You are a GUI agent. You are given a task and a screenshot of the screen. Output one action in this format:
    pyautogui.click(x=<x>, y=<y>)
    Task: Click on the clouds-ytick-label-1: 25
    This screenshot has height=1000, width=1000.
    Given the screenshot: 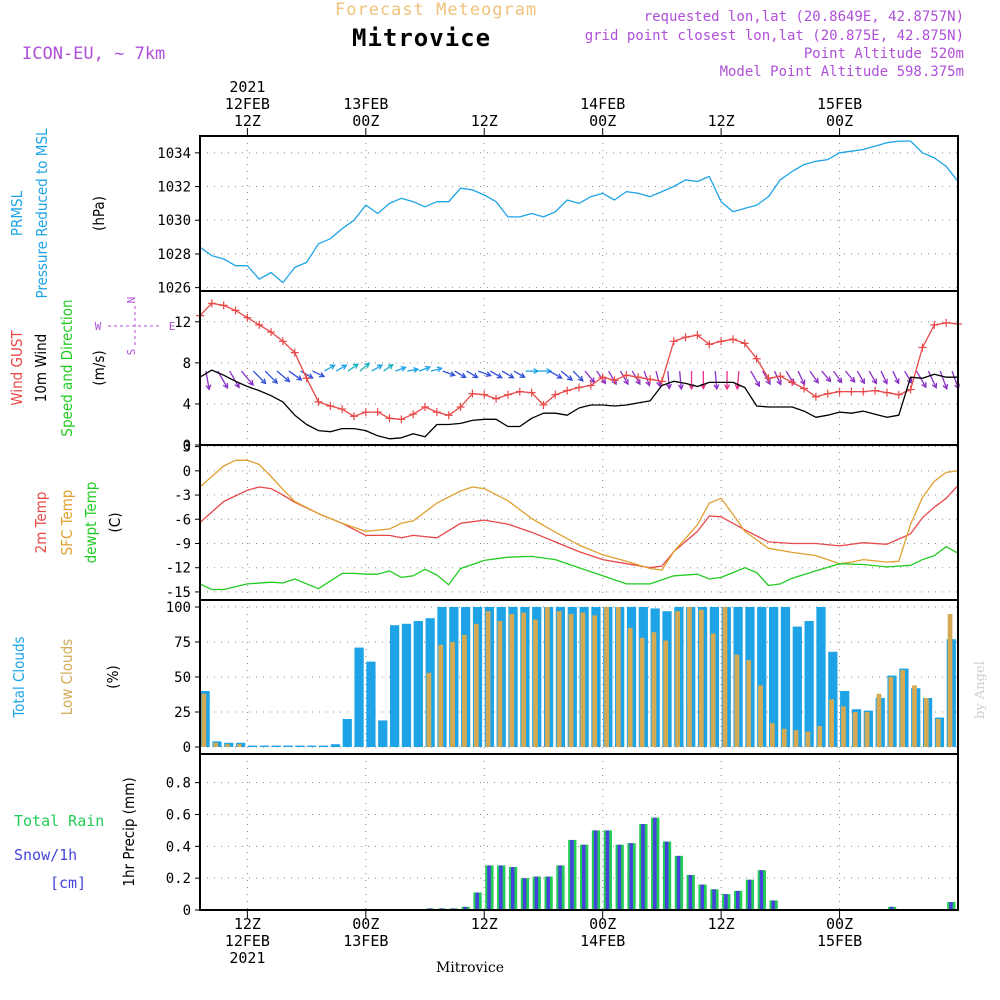 What is the action you would take?
    pyautogui.click(x=182, y=713)
    